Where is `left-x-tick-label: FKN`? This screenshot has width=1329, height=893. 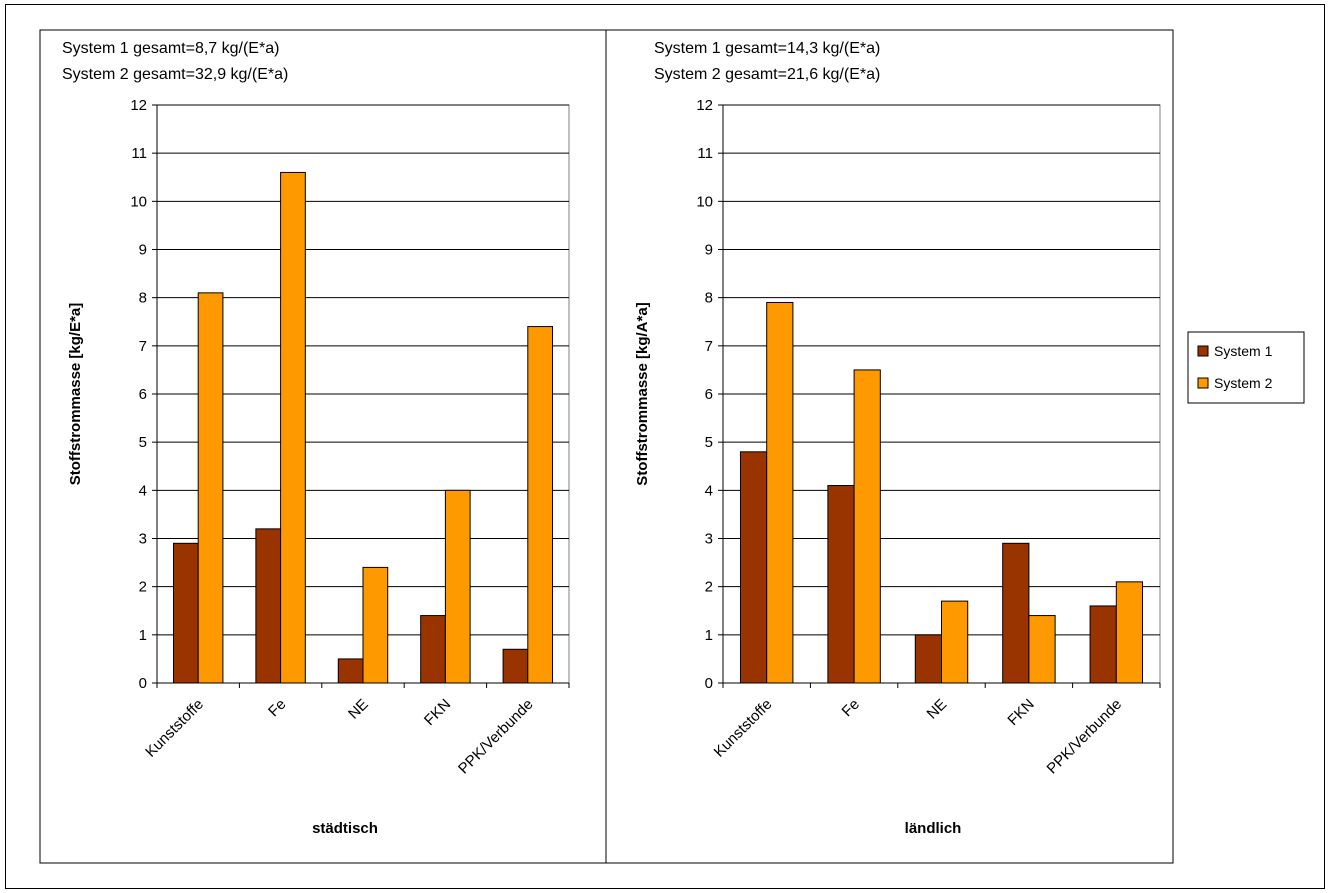
left-x-tick-label: FKN is located at coordinates (437, 712).